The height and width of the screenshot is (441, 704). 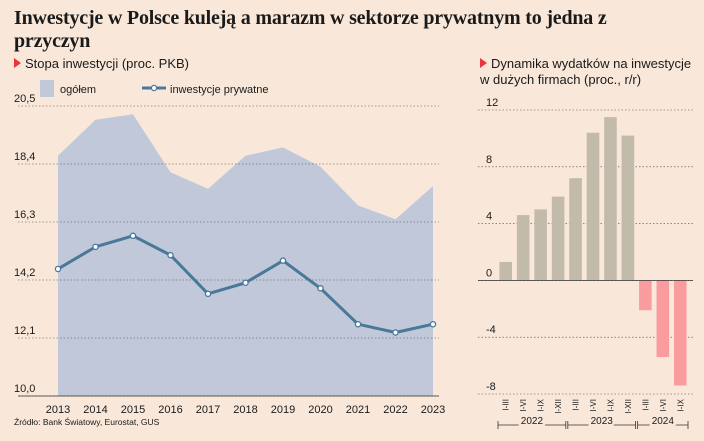 I want to click on x-tick-label: 2015, so click(x=133, y=410).